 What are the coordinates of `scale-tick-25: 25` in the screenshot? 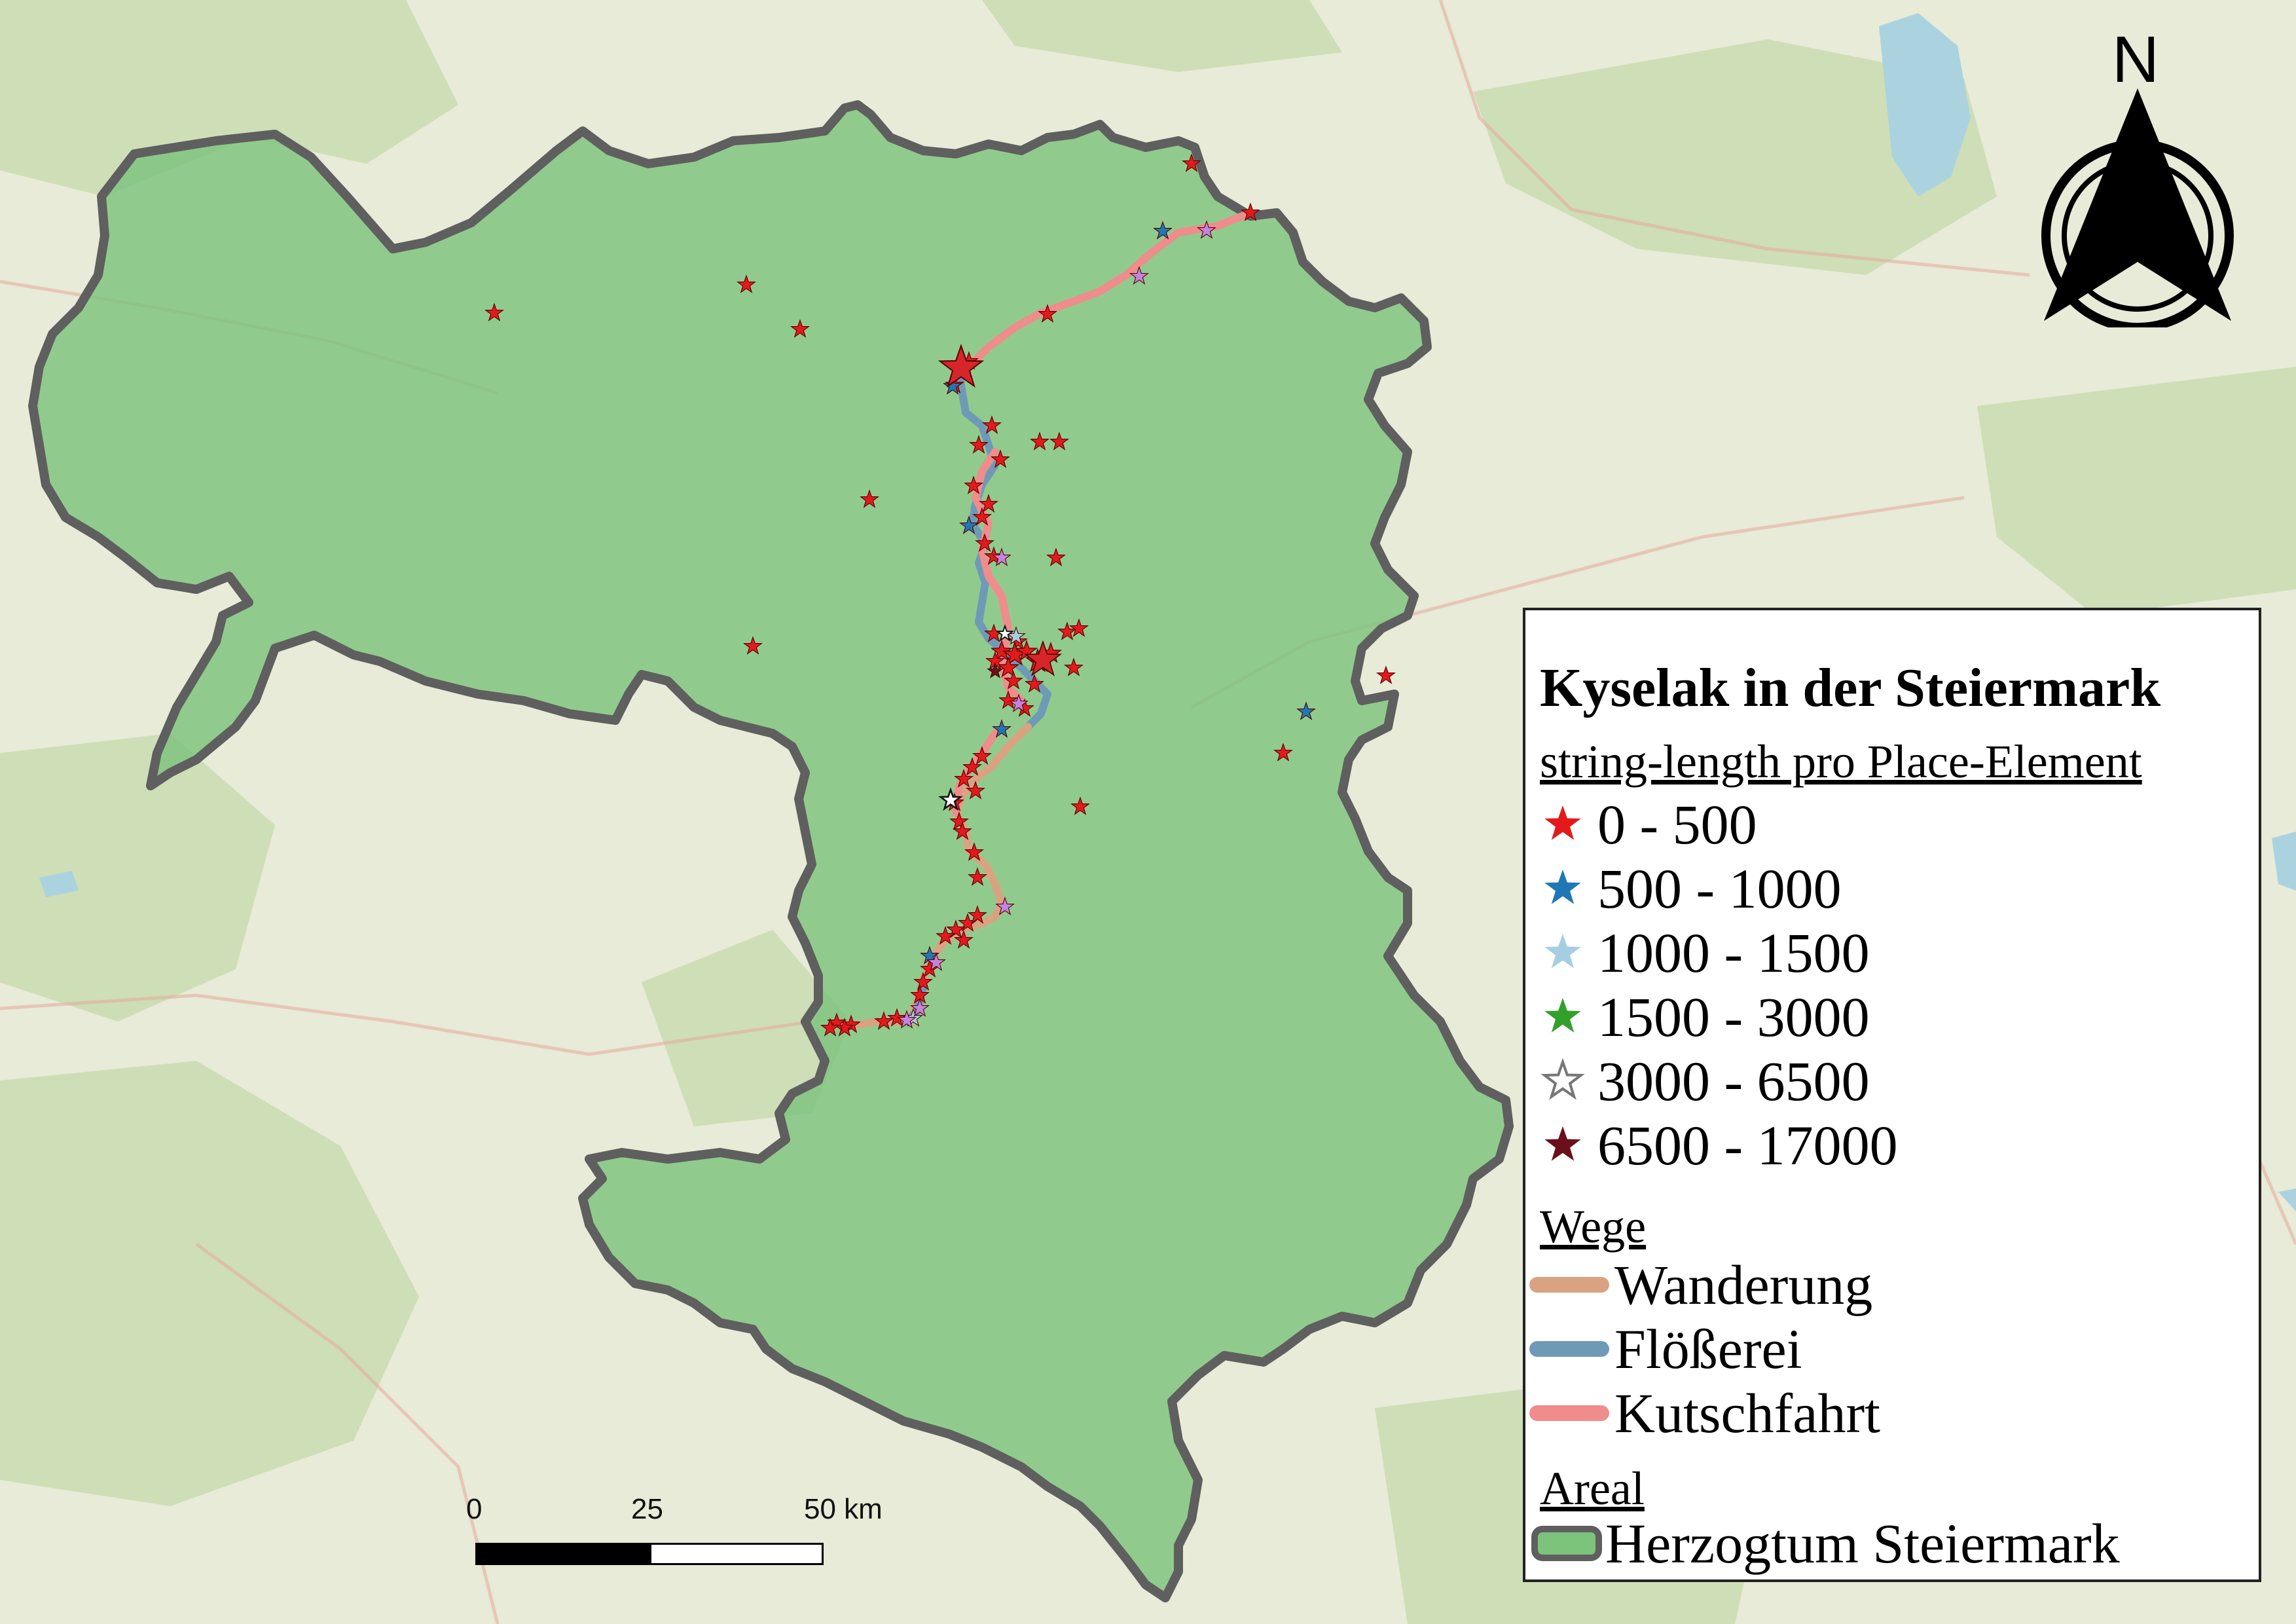 It's located at (647, 1509).